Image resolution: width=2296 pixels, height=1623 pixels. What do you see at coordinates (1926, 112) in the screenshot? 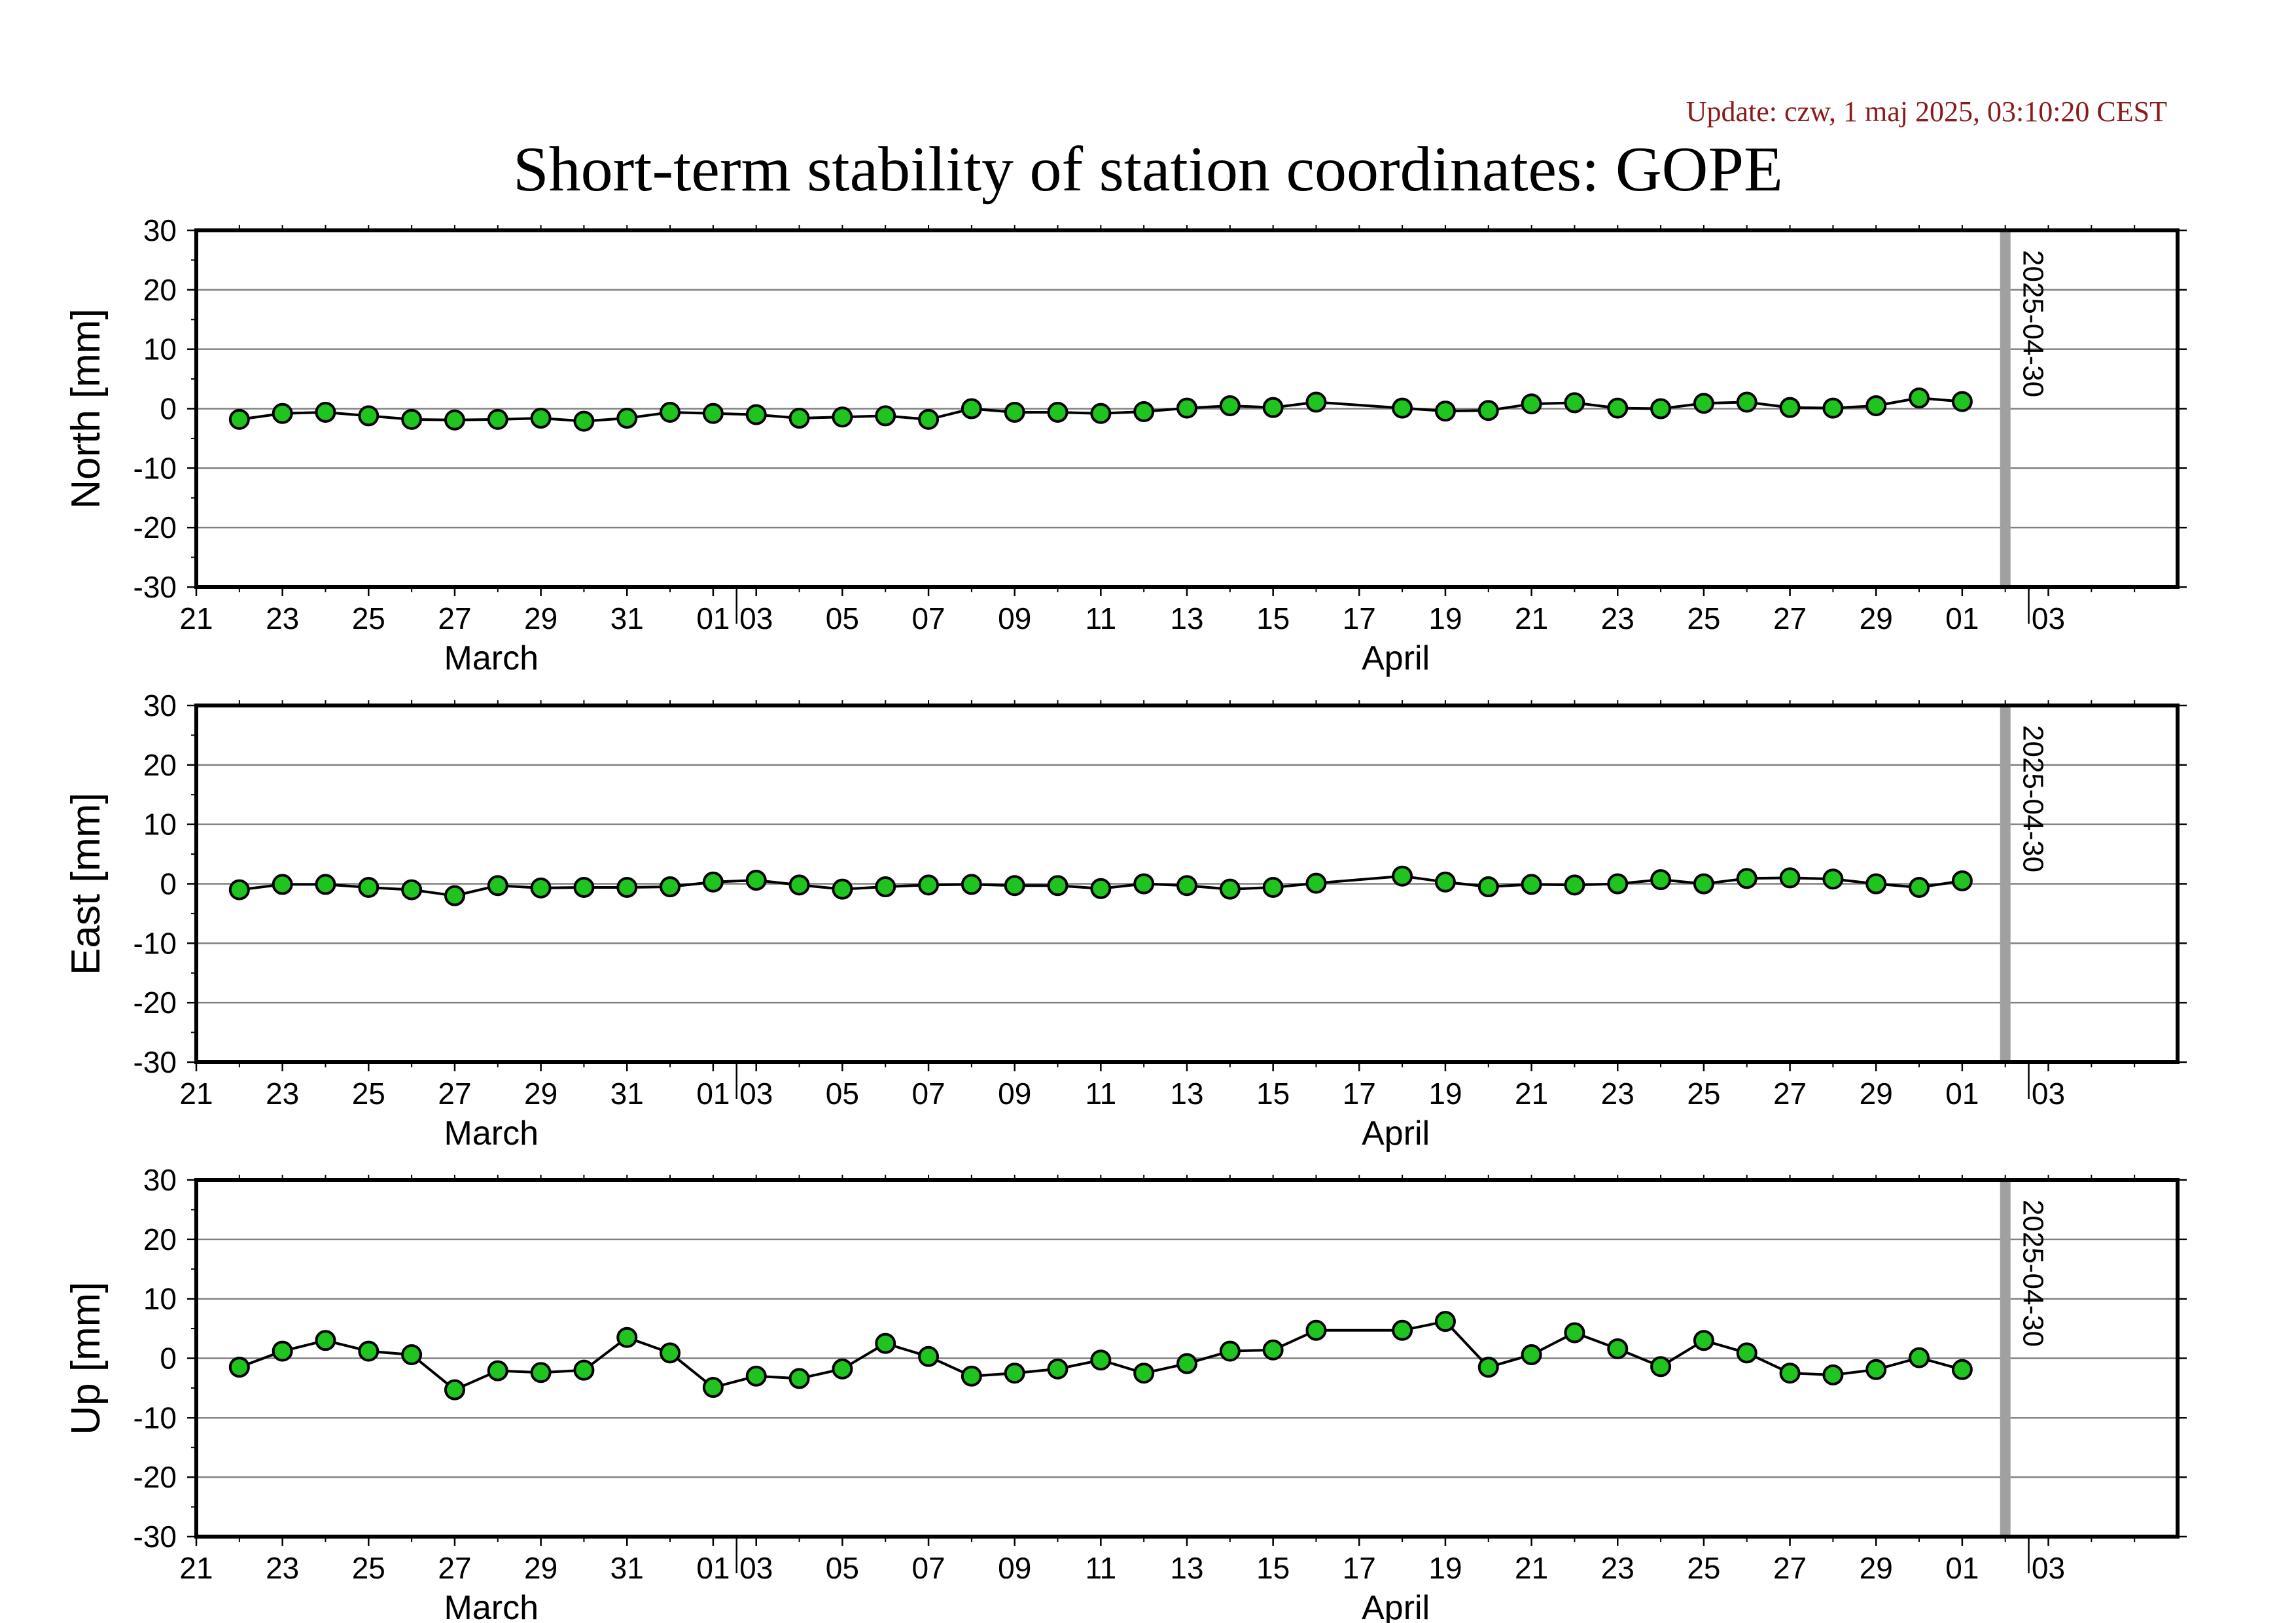
I see `update-timestamp: Update: czw, 1 maj 2025, 03:10:20 CEST` at bounding box center [1926, 112].